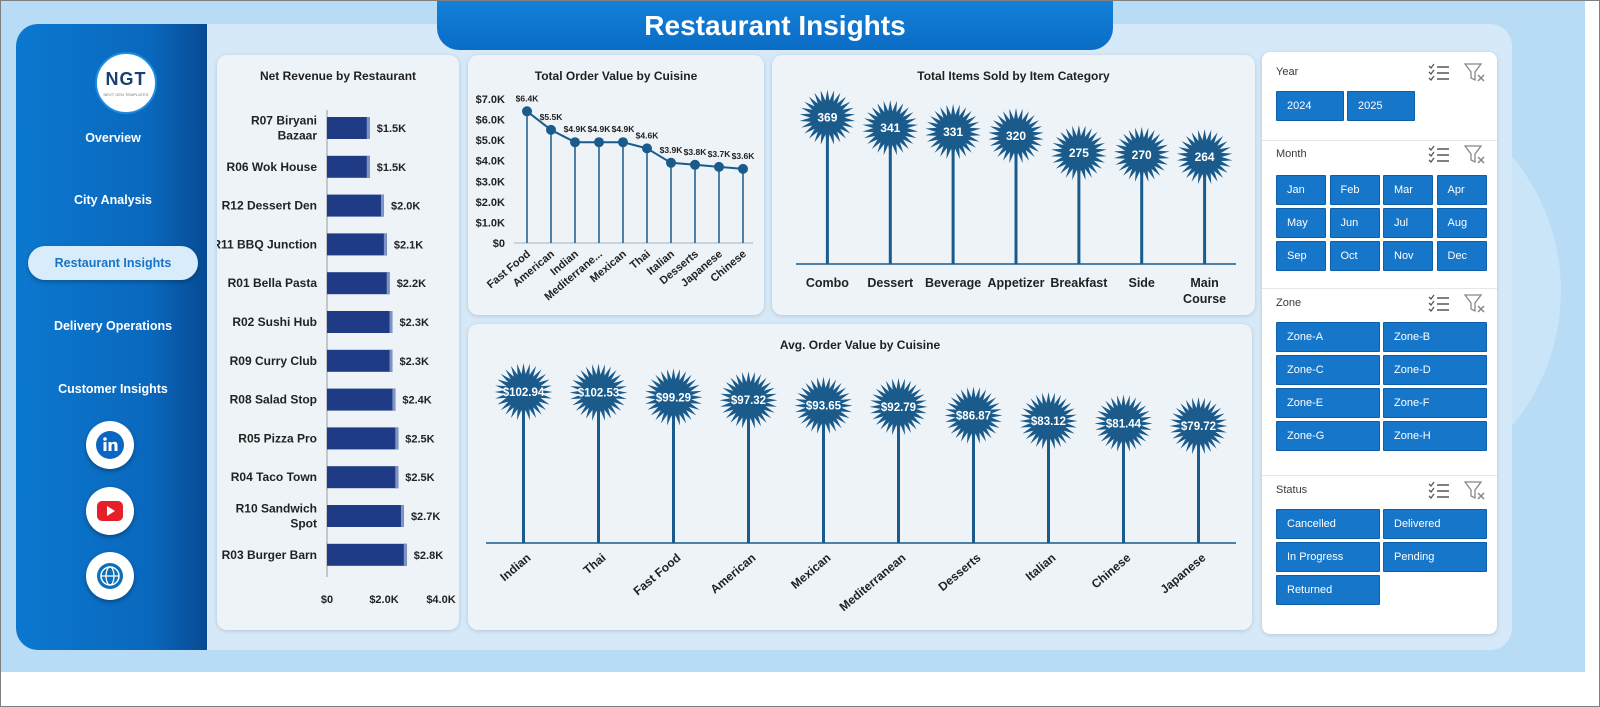 The image size is (1600, 707). What do you see at coordinates (1417, 524) in the screenshot?
I see `slicer-option-label: Delivered` at bounding box center [1417, 524].